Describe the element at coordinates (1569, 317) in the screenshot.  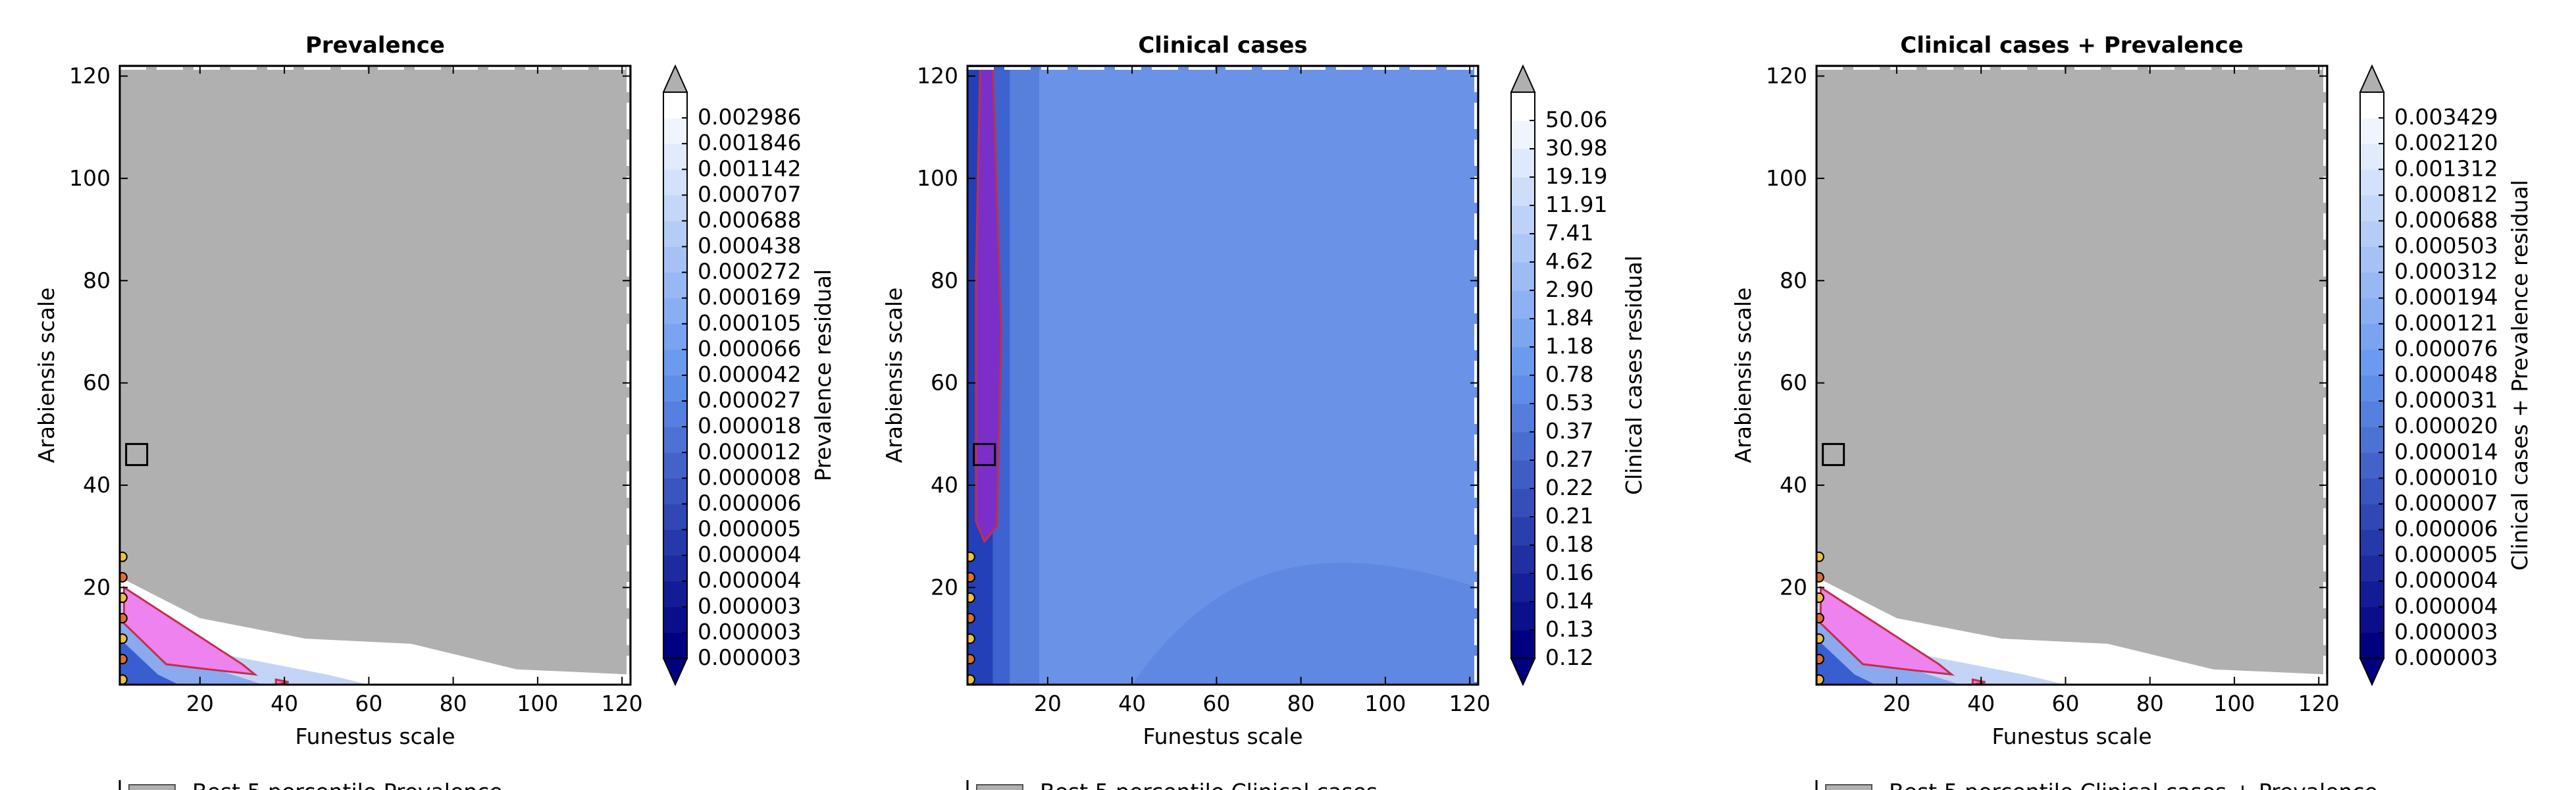
I see `colorbar-tick-label: 1.84` at that location.